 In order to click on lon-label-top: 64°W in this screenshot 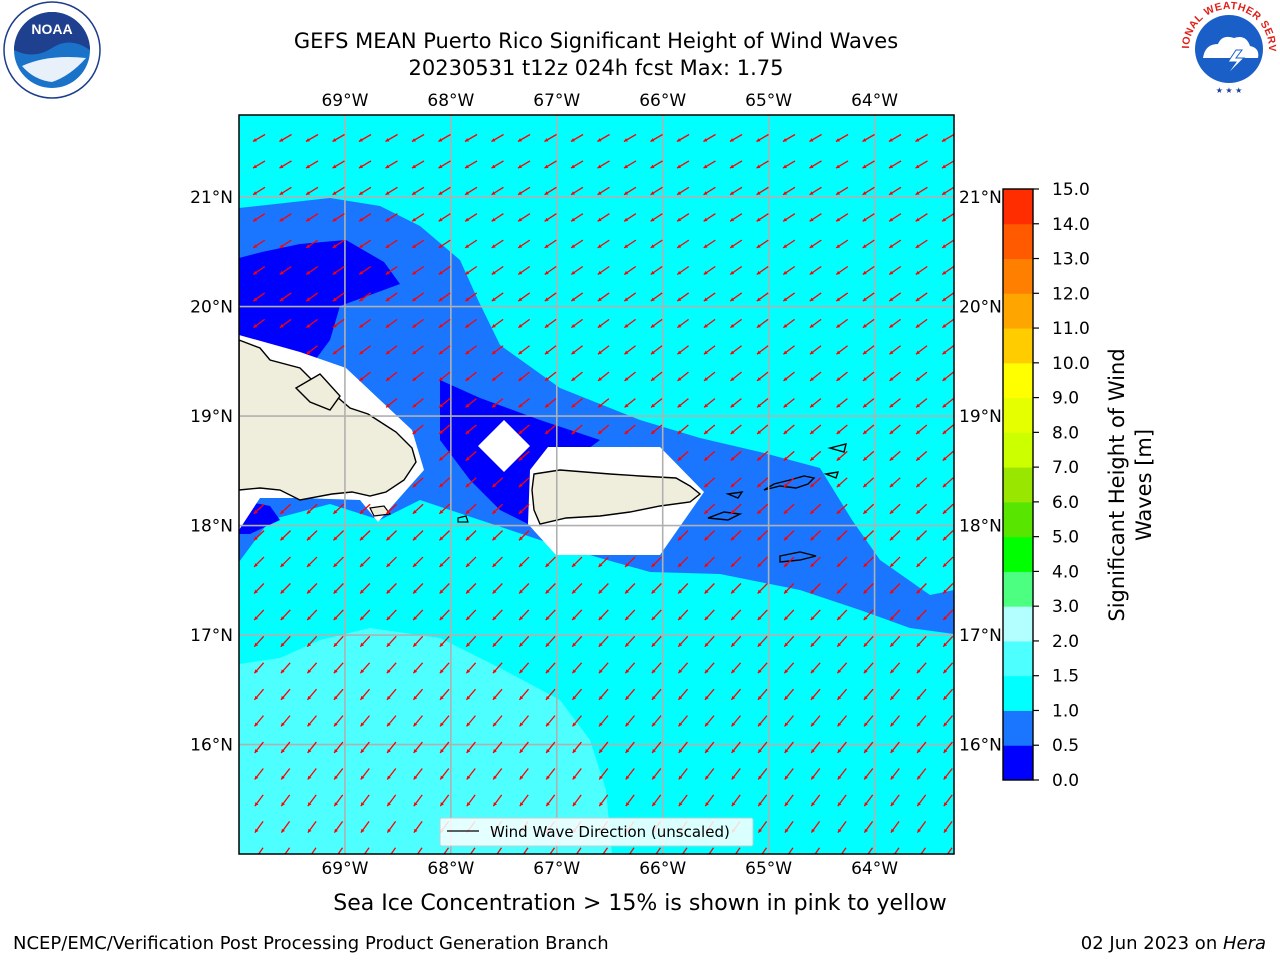, I will do `click(874, 101)`.